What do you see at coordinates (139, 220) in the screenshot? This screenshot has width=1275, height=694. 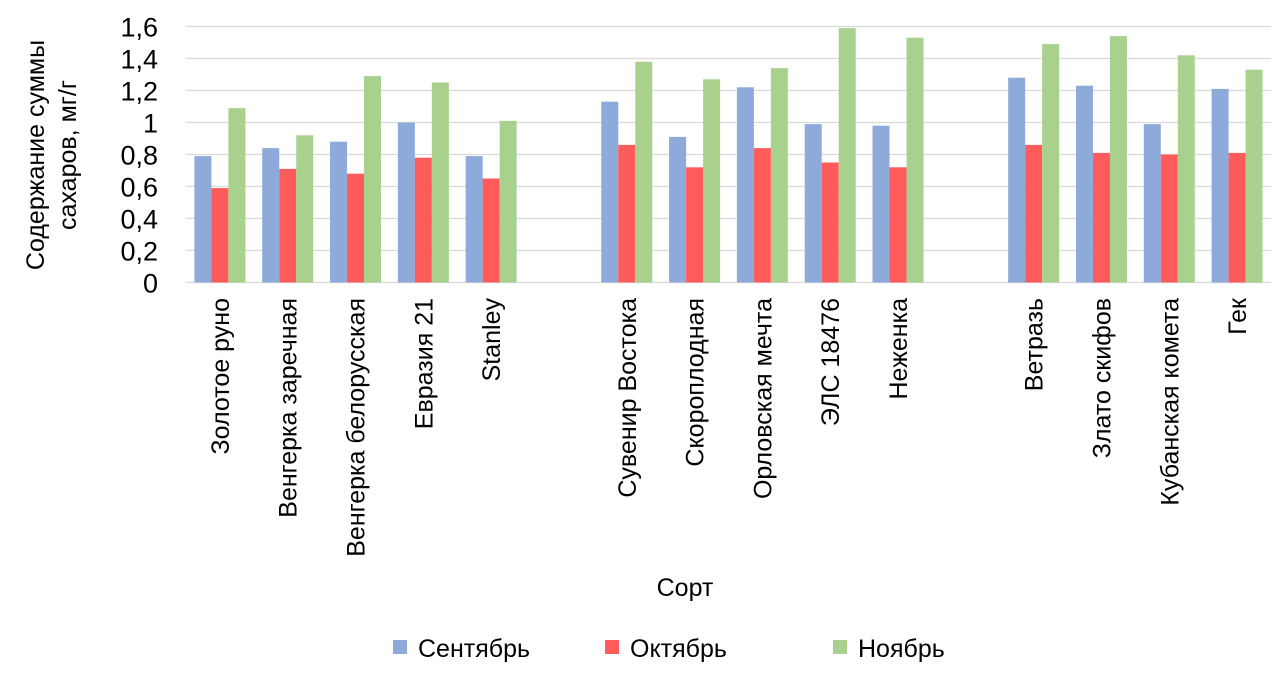 I see `y-tick-label: 0,4` at bounding box center [139, 220].